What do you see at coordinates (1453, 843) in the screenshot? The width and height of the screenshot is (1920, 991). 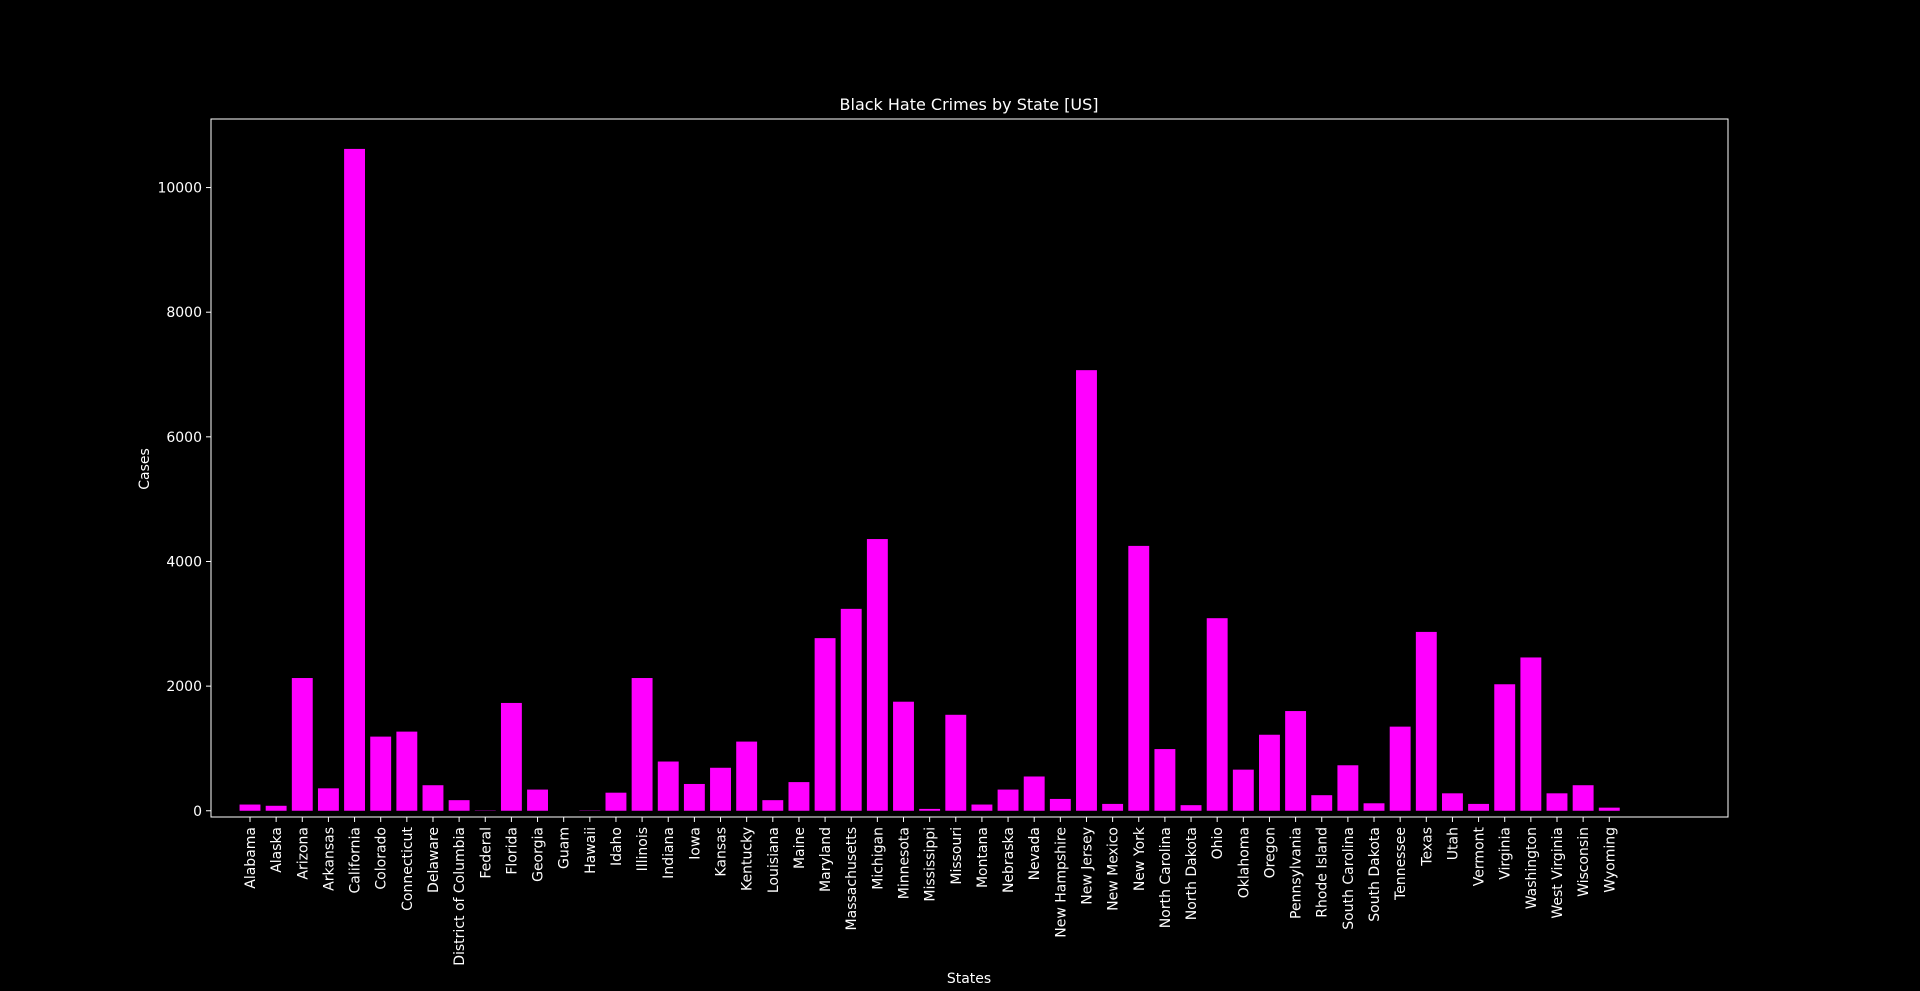 I see `x-tick-label: Utah` at bounding box center [1453, 843].